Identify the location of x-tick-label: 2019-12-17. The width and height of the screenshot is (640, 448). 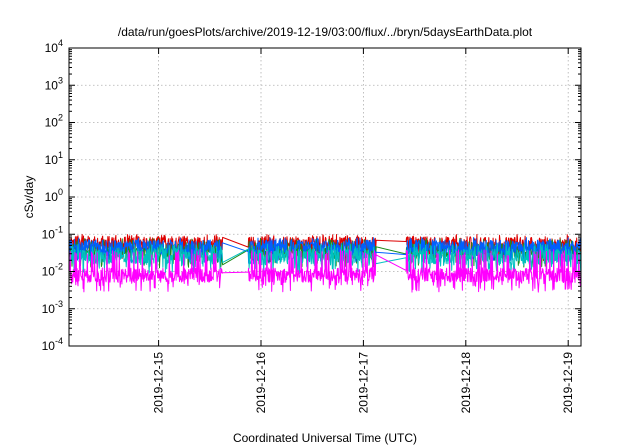
(363, 383).